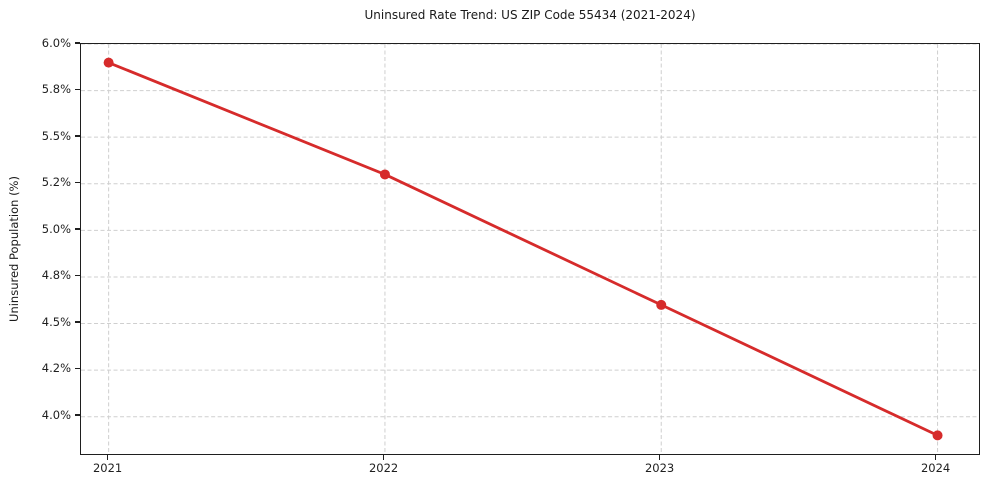 The width and height of the screenshot is (989, 490). I want to click on y-axis-label: Uninsured Population (%), so click(14, 249).